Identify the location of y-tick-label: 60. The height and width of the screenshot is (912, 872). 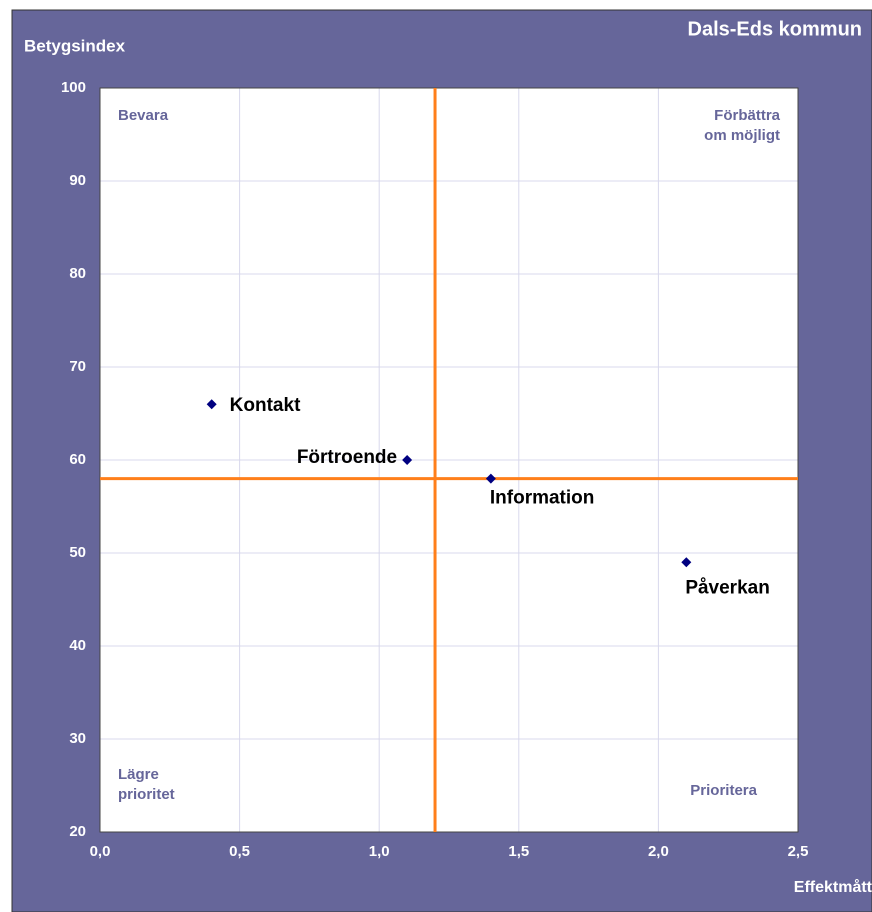
(77, 459).